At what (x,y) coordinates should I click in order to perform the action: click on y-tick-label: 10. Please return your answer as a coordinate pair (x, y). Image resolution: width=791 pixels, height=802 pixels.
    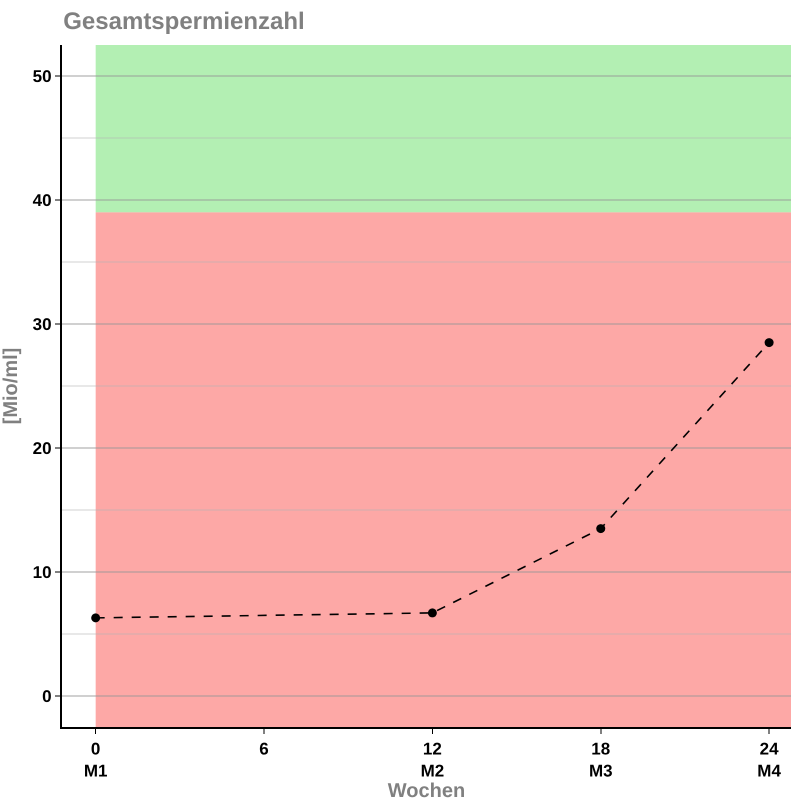
    Looking at the image, I should click on (42, 572).